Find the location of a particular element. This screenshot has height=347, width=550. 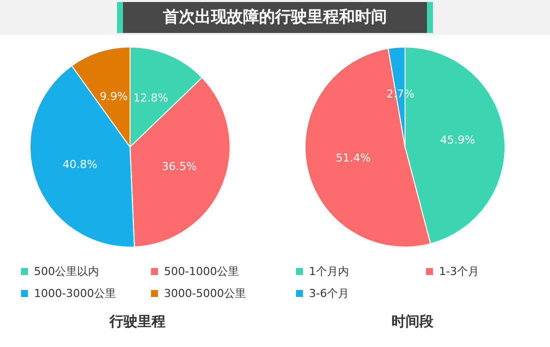

data-label: 45.9% is located at coordinates (458, 140).